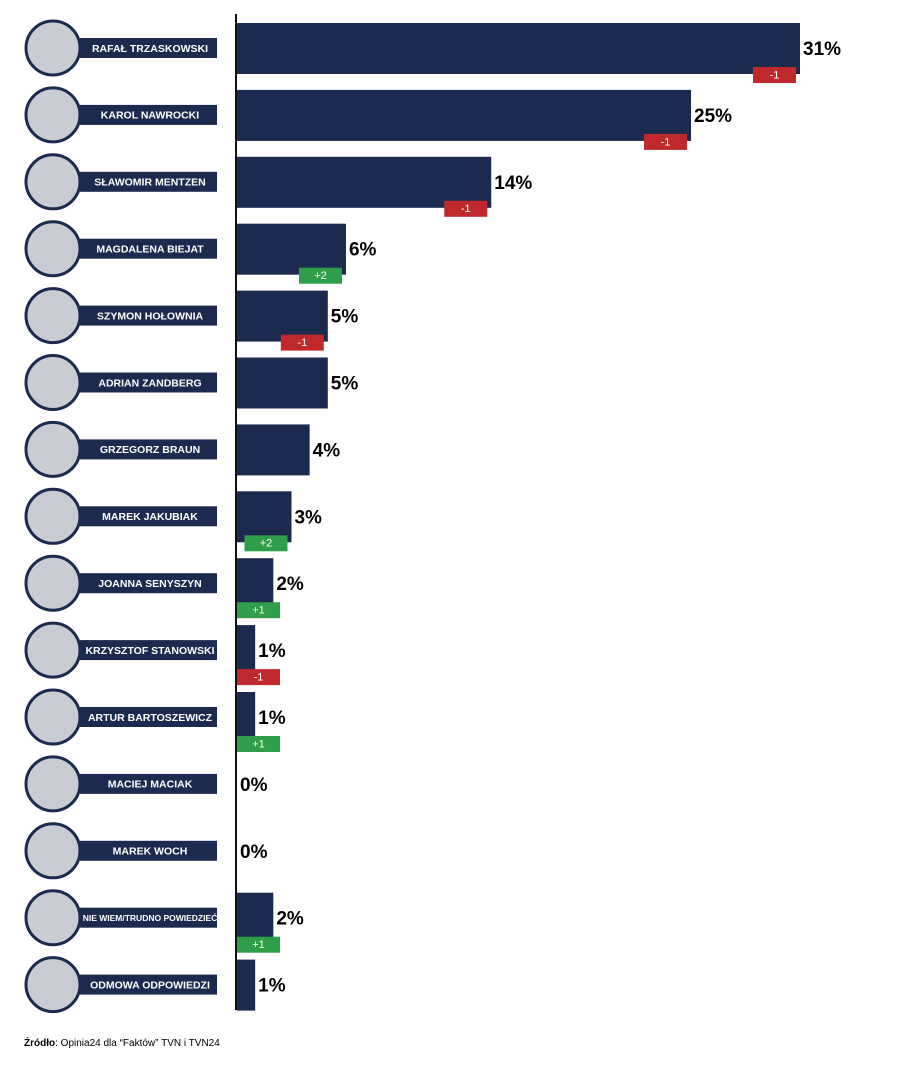 The width and height of the screenshot is (900, 1068). I want to click on category-label: MAGDALENA BIEJAT, so click(150, 249).